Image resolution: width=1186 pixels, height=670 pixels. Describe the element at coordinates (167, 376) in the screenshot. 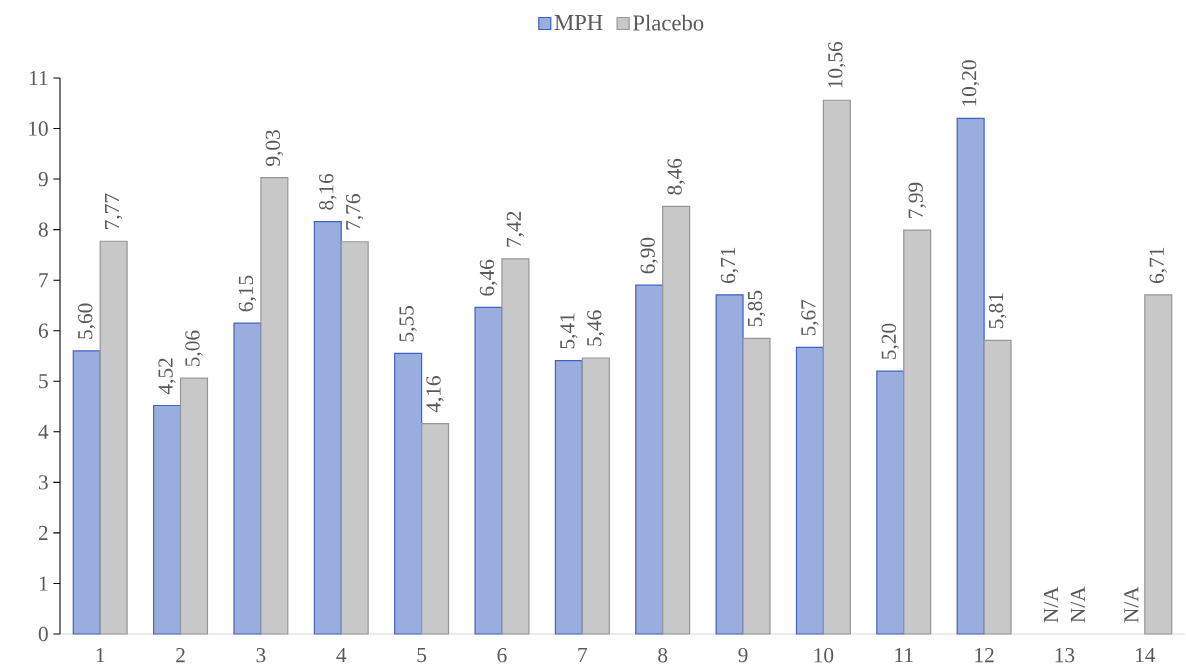

I see `data-label: 4,52` at that location.